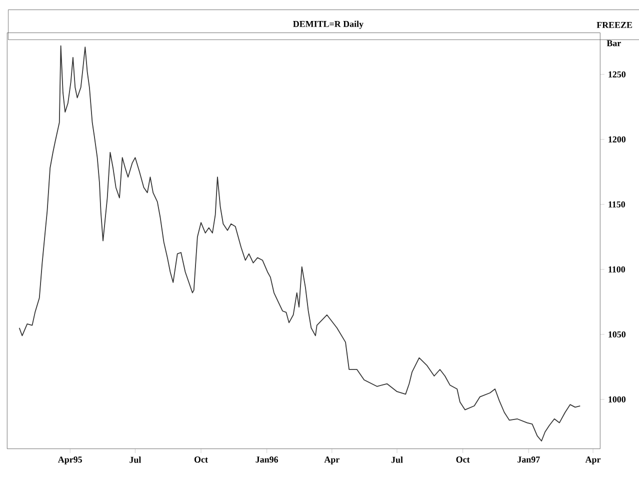 This screenshot has height=480, width=639. What do you see at coordinates (328, 24) in the screenshot?
I see `chart-title: DEMITL=R Daily` at bounding box center [328, 24].